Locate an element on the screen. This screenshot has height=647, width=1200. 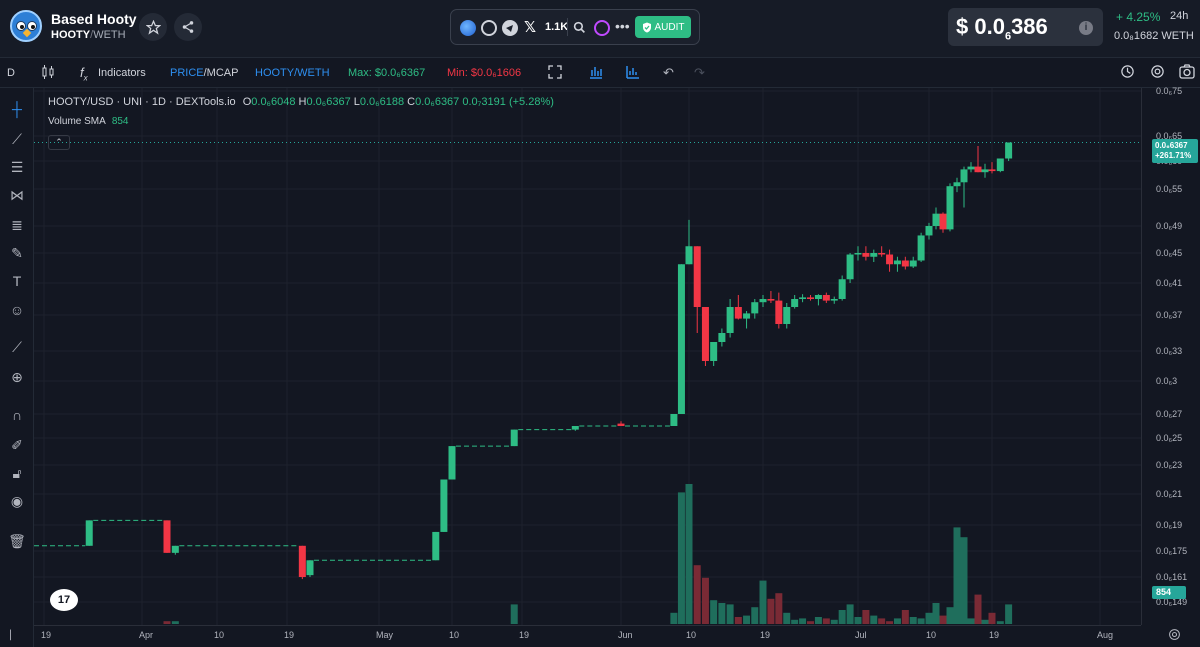
trash-icon: 🗑︎ is located at coordinates (17, 541).